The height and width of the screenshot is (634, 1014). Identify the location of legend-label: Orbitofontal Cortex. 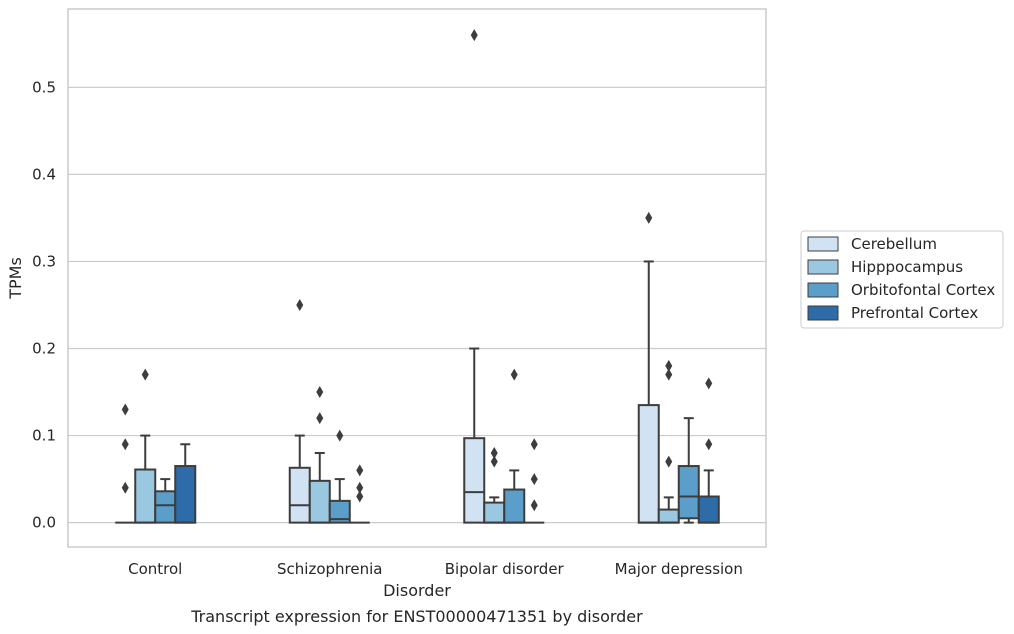
(923, 290).